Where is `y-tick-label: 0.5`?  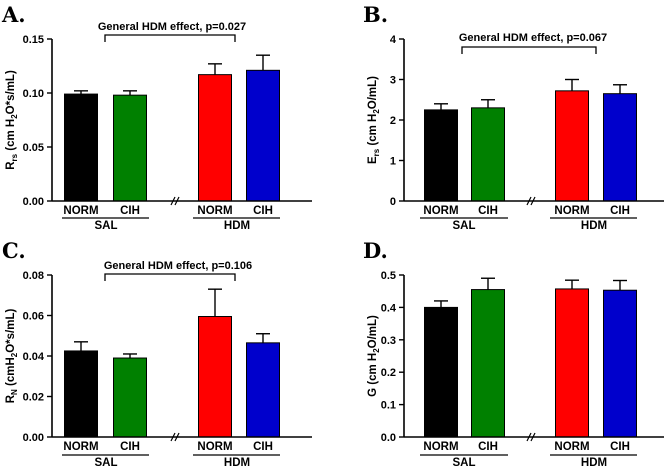
y-tick-label: 0.5 is located at coordinates (388, 276).